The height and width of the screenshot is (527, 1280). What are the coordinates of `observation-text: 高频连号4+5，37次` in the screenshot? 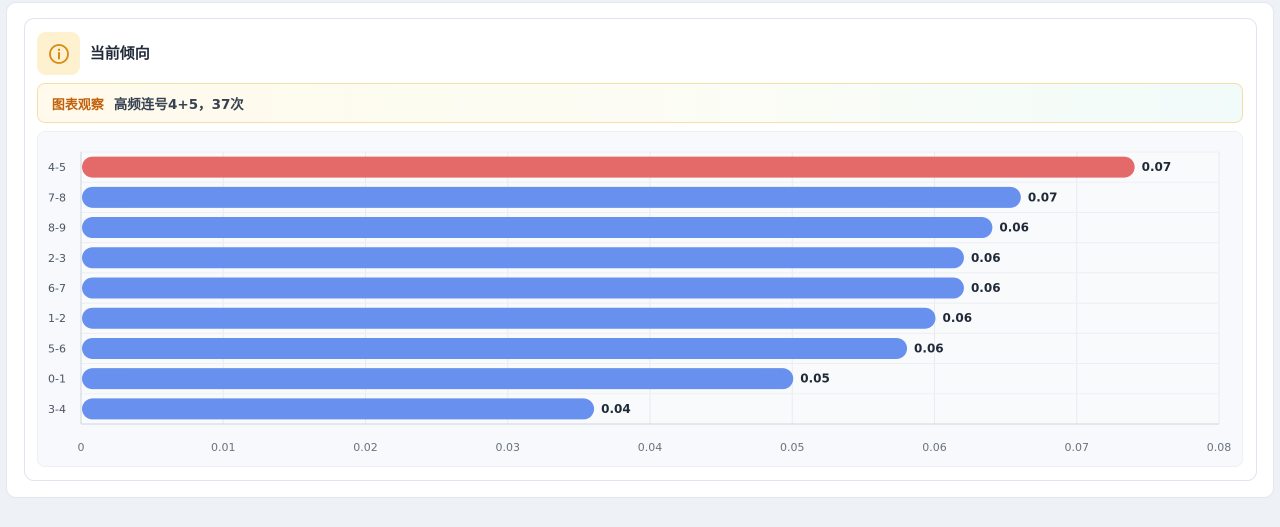 It's located at (179, 105).